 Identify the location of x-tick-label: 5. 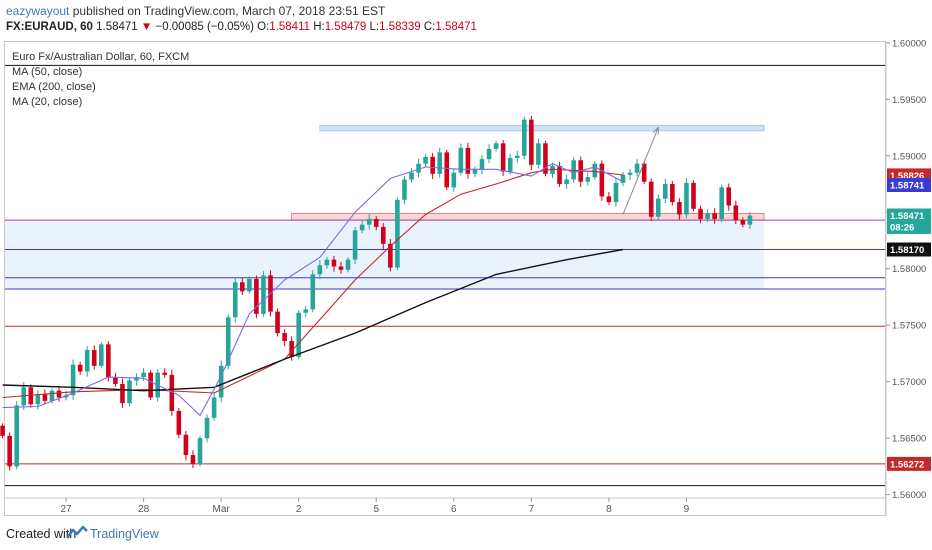
(376, 509).